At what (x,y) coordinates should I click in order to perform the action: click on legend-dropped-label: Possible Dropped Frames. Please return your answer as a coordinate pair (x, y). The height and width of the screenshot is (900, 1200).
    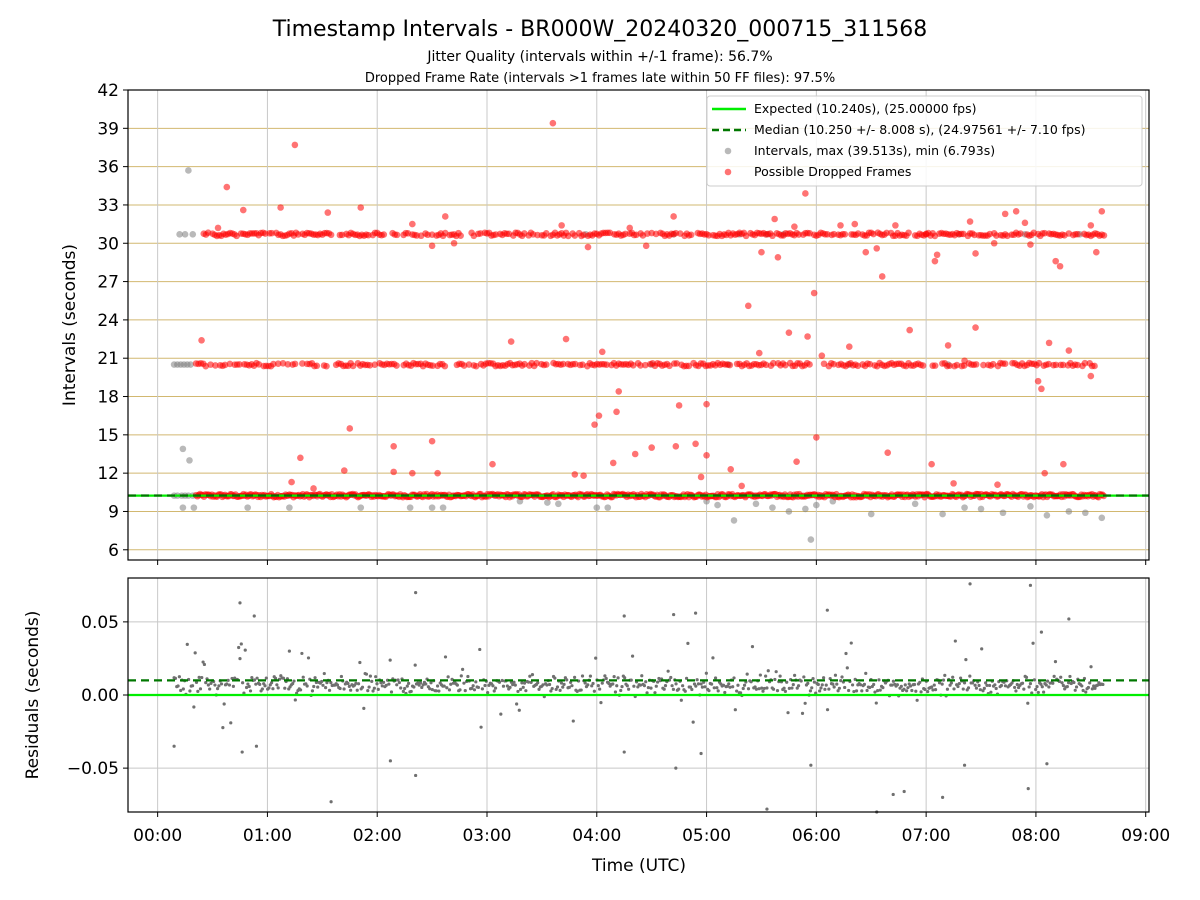
    Looking at the image, I should click on (832, 171).